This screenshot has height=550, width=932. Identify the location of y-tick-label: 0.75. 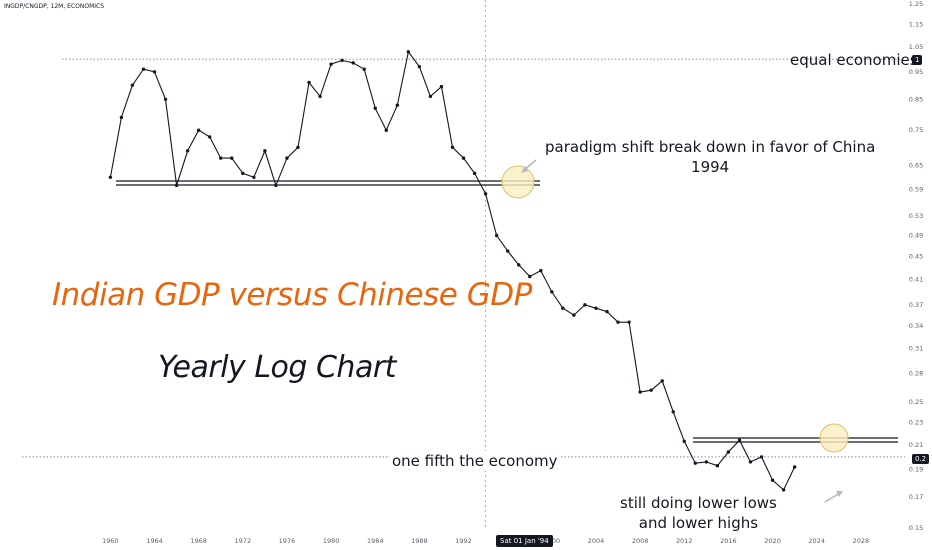
(916, 130).